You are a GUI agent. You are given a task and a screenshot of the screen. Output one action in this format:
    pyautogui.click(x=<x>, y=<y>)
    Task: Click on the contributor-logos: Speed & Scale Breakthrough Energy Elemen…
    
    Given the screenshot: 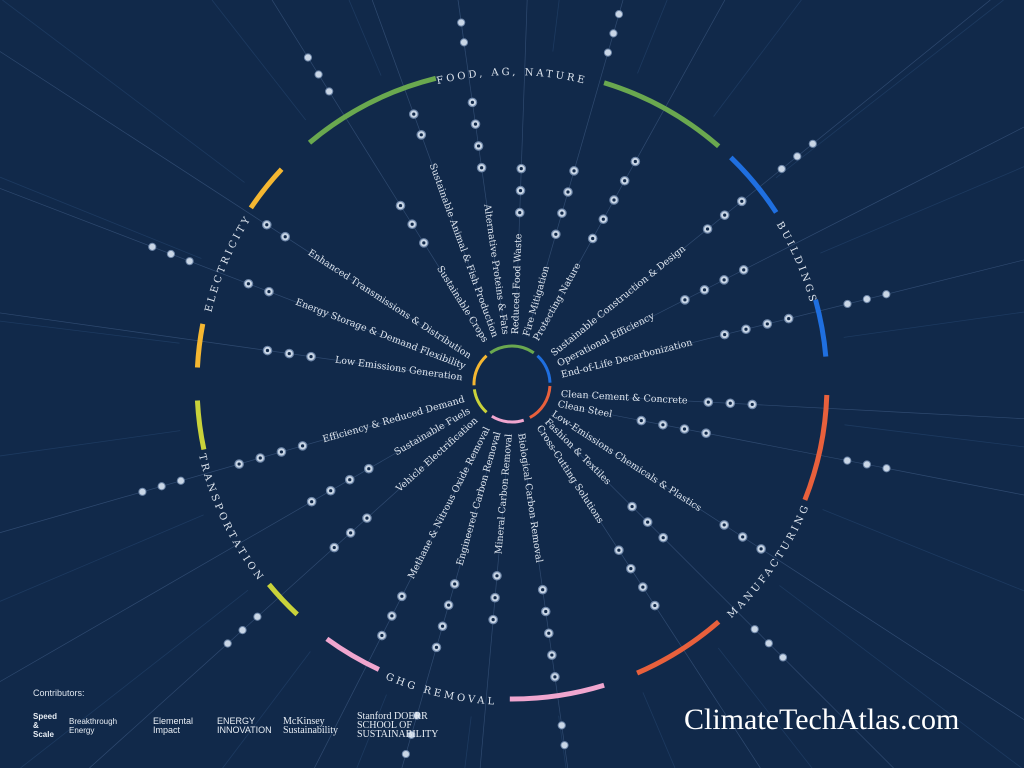 What is the action you would take?
    pyautogui.click(x=242, y=726)
    